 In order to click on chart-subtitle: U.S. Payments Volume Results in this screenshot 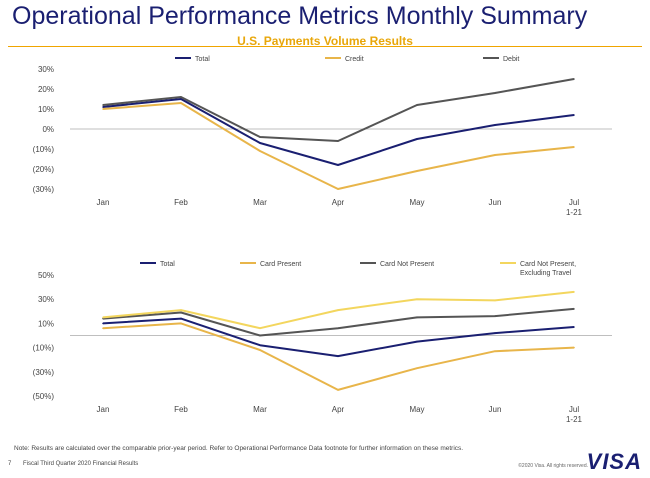, I will do `click(325, 41)`.